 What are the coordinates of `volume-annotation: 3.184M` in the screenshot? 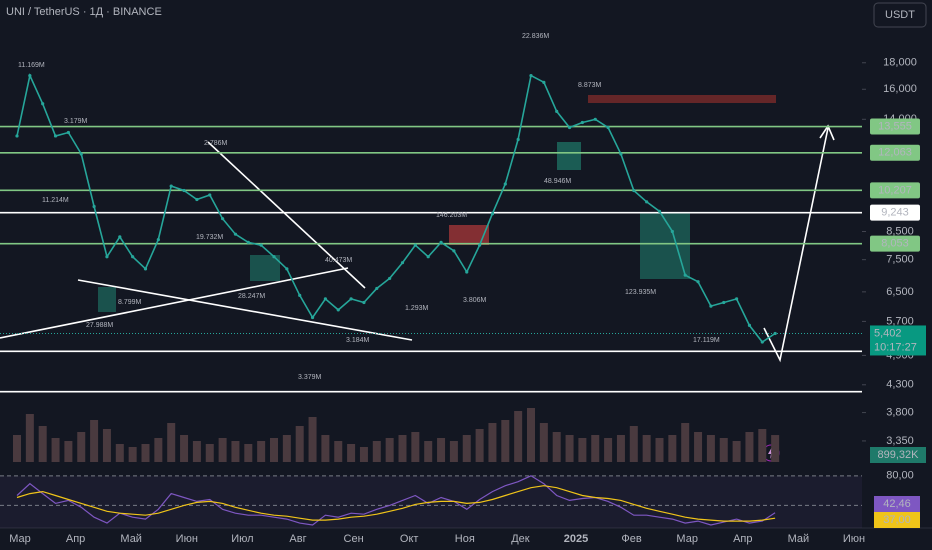 It's located at (358, 340).